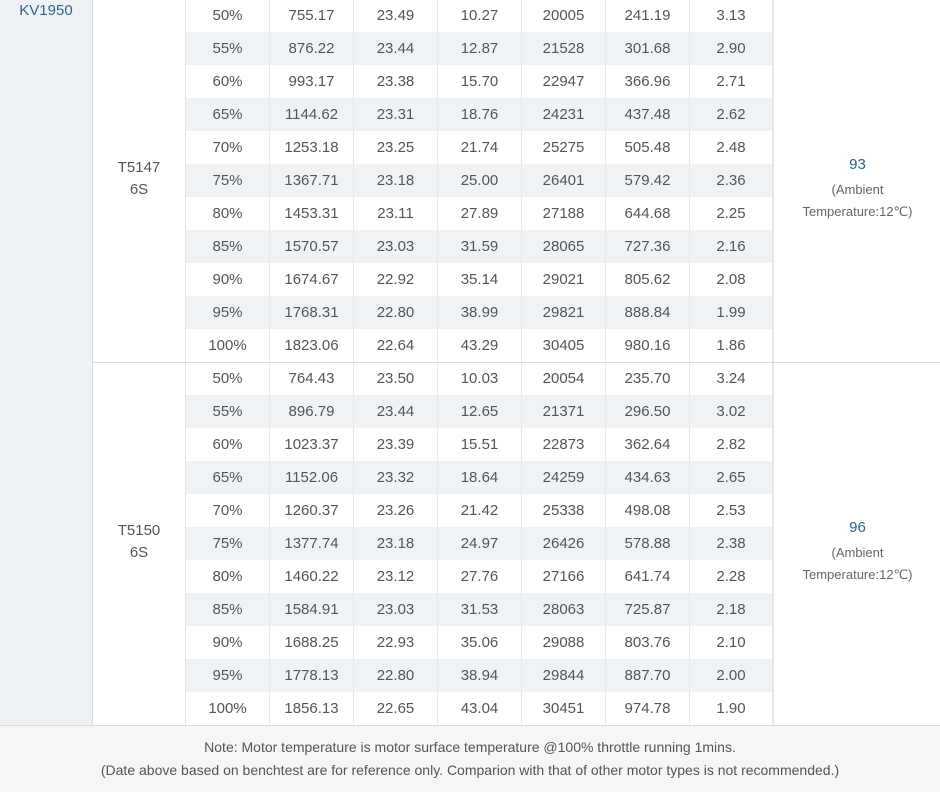  I want to click on voltage-cell: 23.32, so click(396, 477).